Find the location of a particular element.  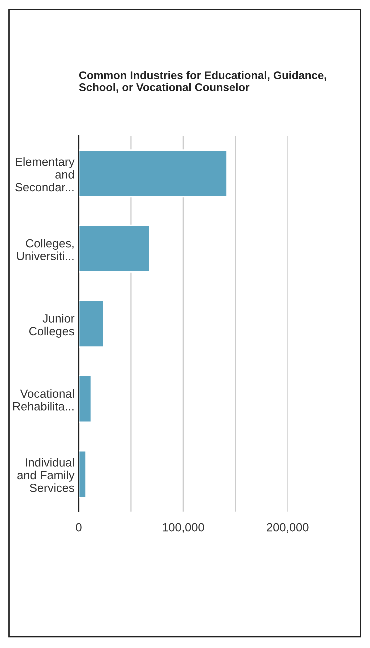

x-tick-label: 100,000 is located at coordinates (183, 528).